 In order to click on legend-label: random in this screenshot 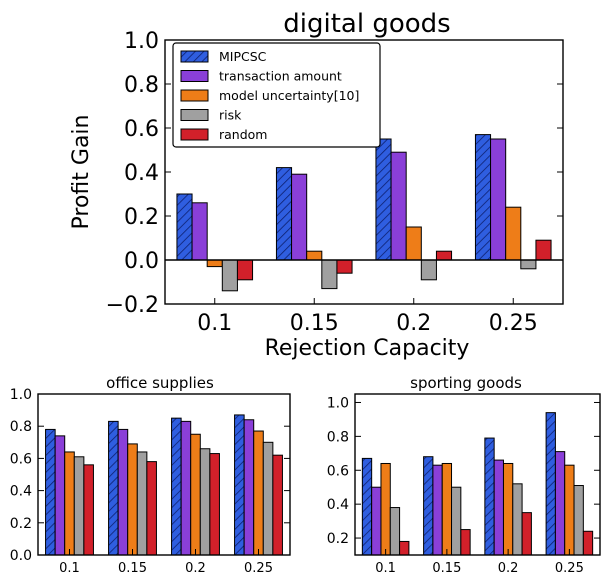, I will do `click(243, 134)`.